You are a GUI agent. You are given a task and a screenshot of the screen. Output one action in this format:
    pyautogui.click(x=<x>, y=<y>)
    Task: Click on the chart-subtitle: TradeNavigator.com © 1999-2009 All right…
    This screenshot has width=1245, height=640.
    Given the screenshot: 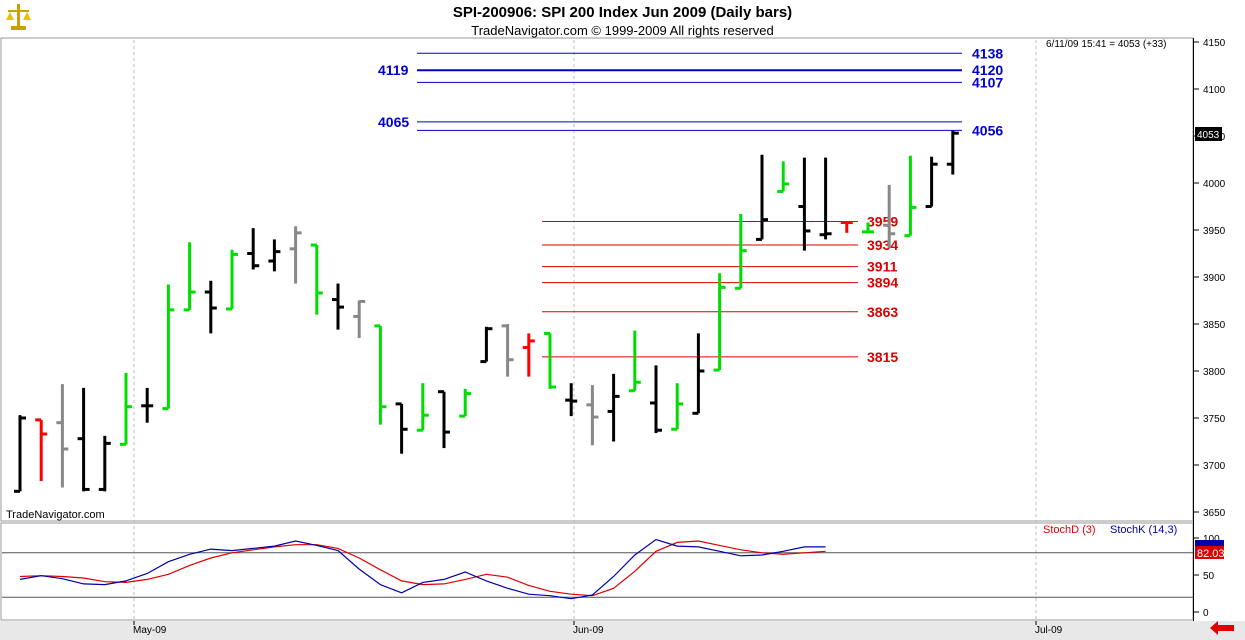 What is the action you would take?
    pyautogui.click(x=622, y=30)
    